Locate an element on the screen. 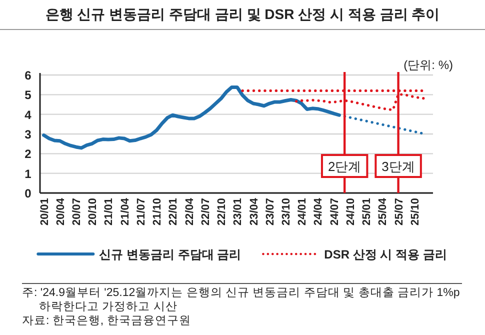 Image resolution: width=485 pixels, height=335 pixels. chart-title: 은행 신규 변동금리 주담대 금리 및 DSR 산정 시 적용 금리 추이 is located at coordinates (242, 18).